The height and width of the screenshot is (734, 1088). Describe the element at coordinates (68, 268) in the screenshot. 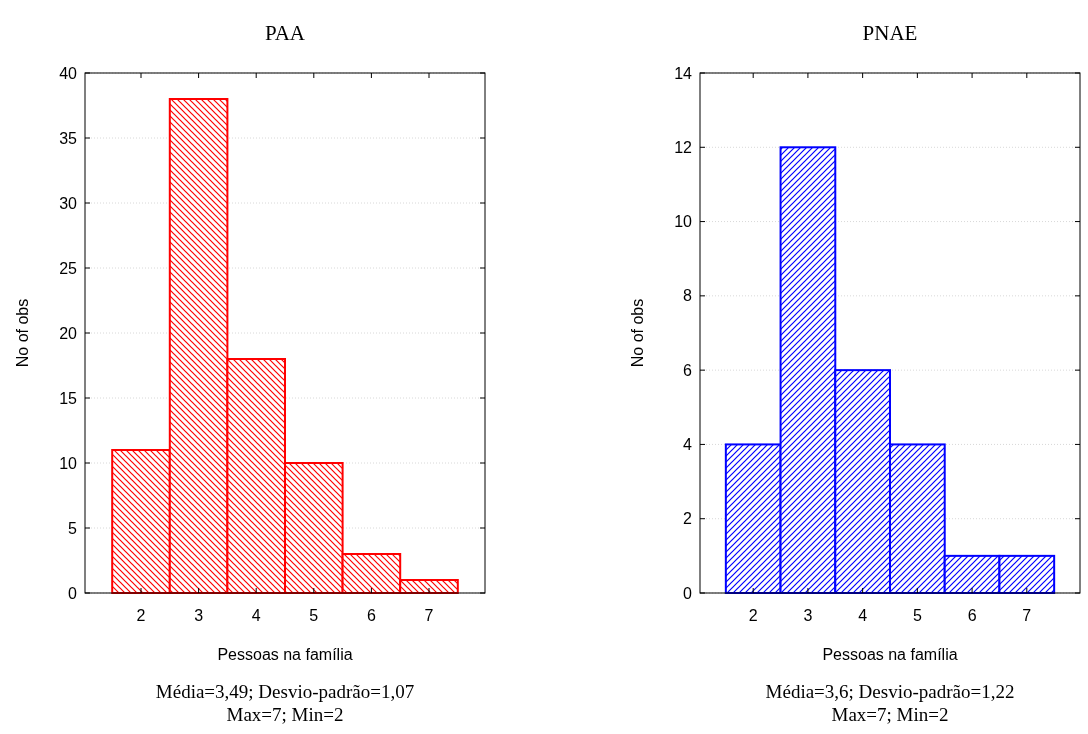

I see `y-tick-label: 25` at that location.